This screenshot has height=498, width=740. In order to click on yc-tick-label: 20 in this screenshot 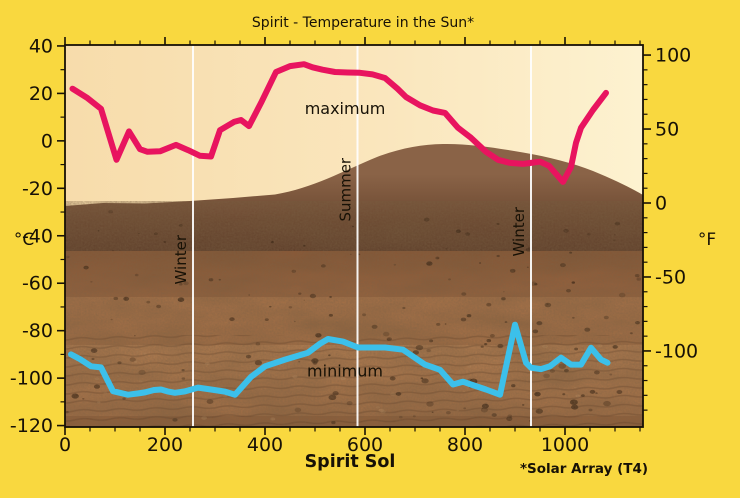, I will do `click(41, 94)`.